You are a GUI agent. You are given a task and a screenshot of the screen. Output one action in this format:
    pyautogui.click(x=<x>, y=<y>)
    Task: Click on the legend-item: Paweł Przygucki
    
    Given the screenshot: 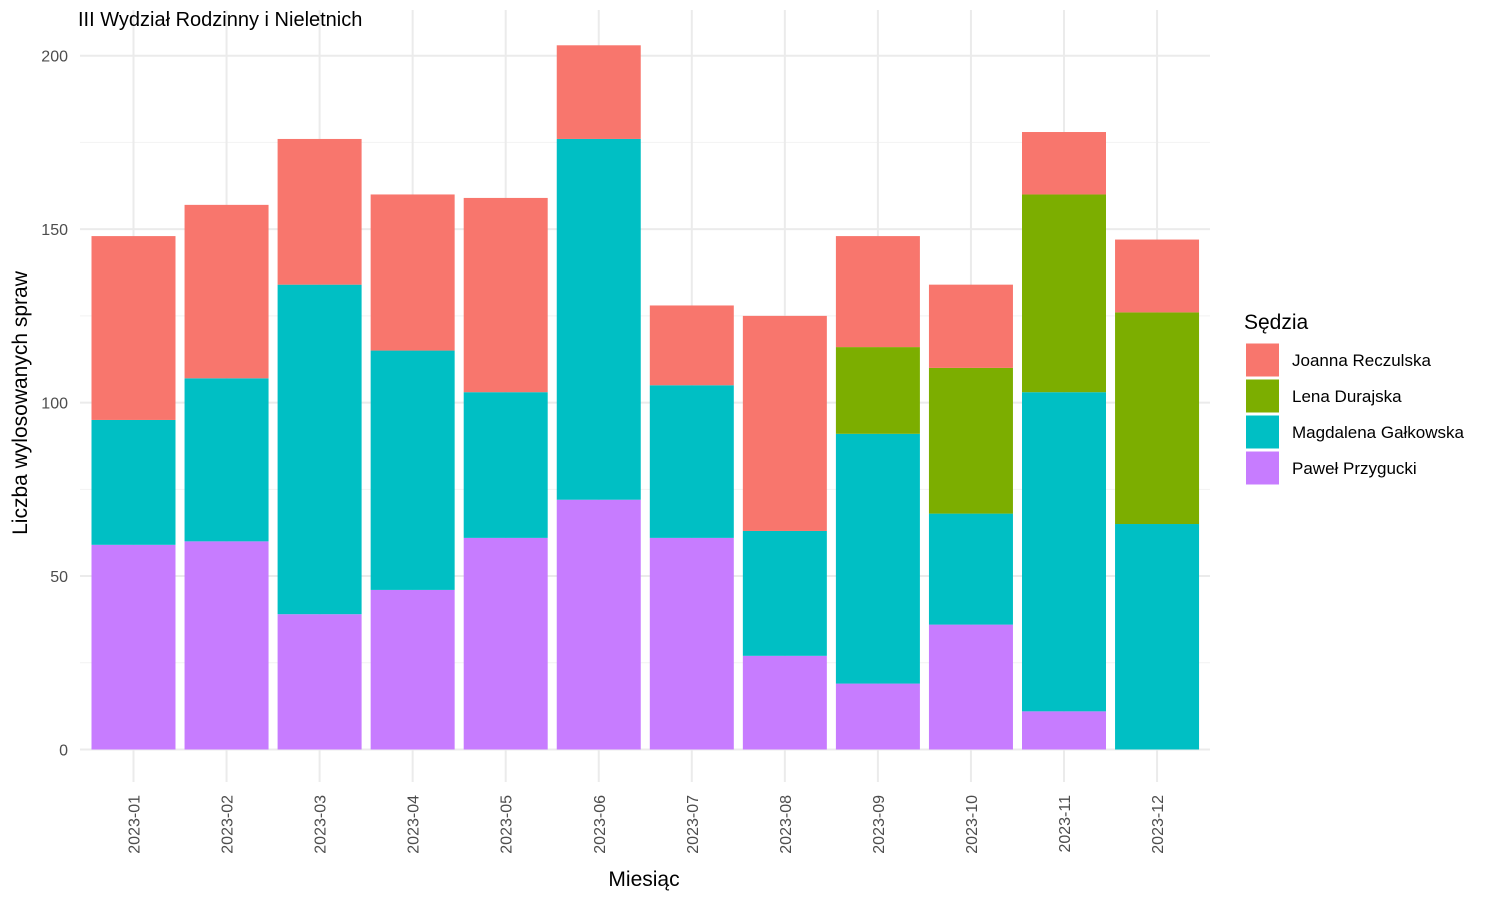 What is the action you would take?
    pyautogui.click(x=1331, y=468)
    